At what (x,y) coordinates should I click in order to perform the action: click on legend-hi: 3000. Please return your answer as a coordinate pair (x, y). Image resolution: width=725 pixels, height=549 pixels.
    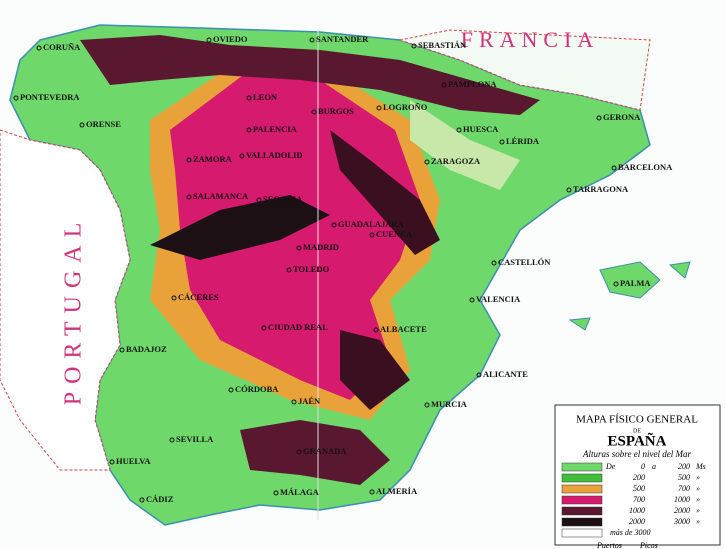
    Looking at the image, I should click on (681, 521).